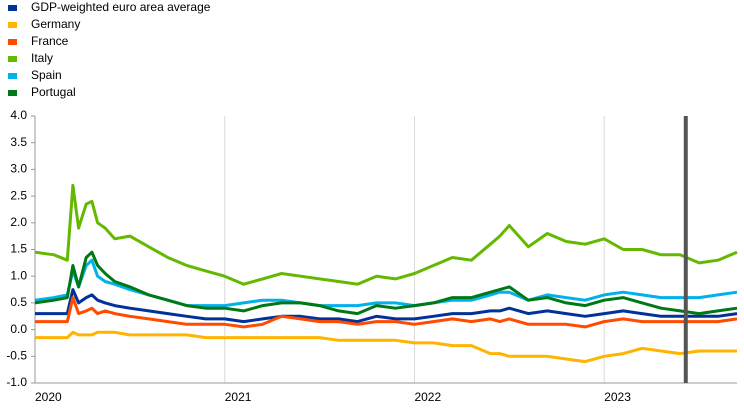 Image resolution: width=744 pixels, height=413 pixels. What do you see at coordinates (50, 41) in the screenshot?
I see `legend-label: France` at bounding box center [50, 41].